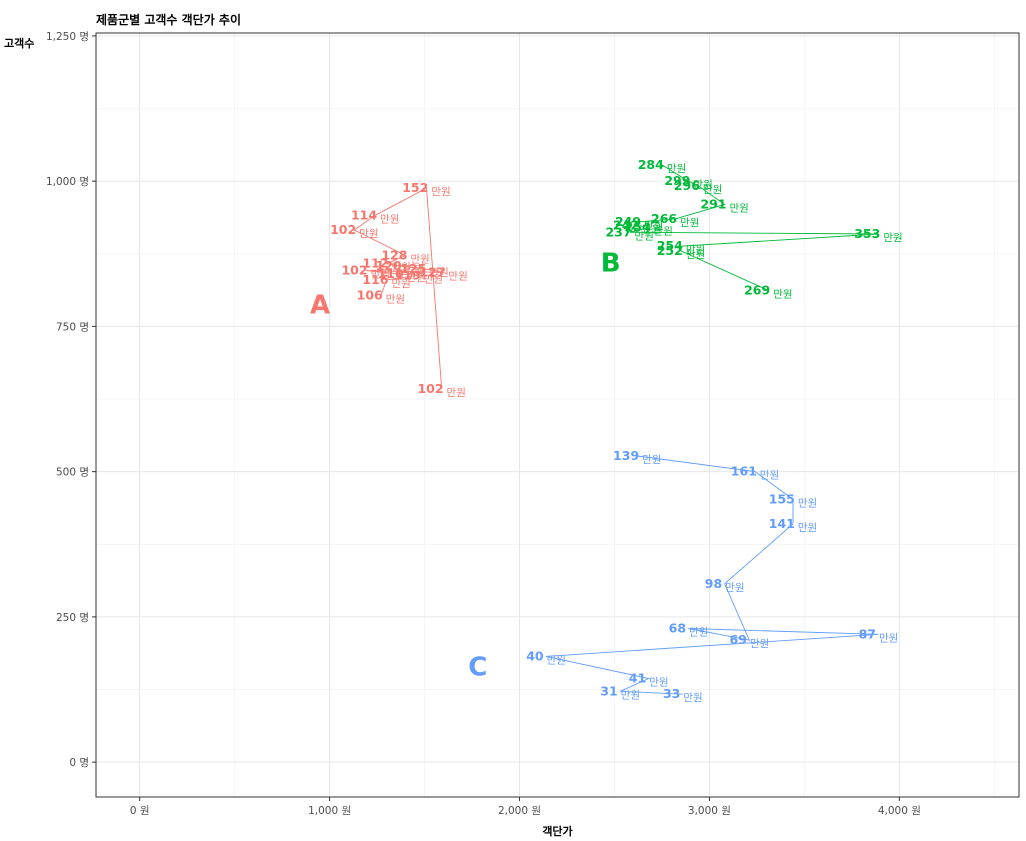 The width and height of the screenshot is (1026, 841). I want to click on group-label-b: B, so click(611, 263).